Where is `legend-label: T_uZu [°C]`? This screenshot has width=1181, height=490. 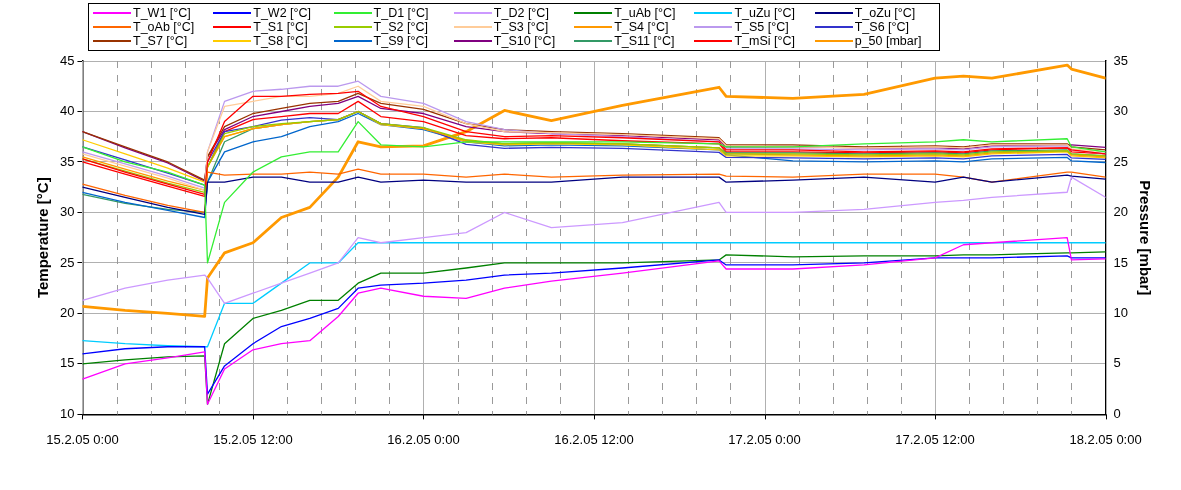
legend-label: T_uZu [°C] is located at coordinates (764, 13).